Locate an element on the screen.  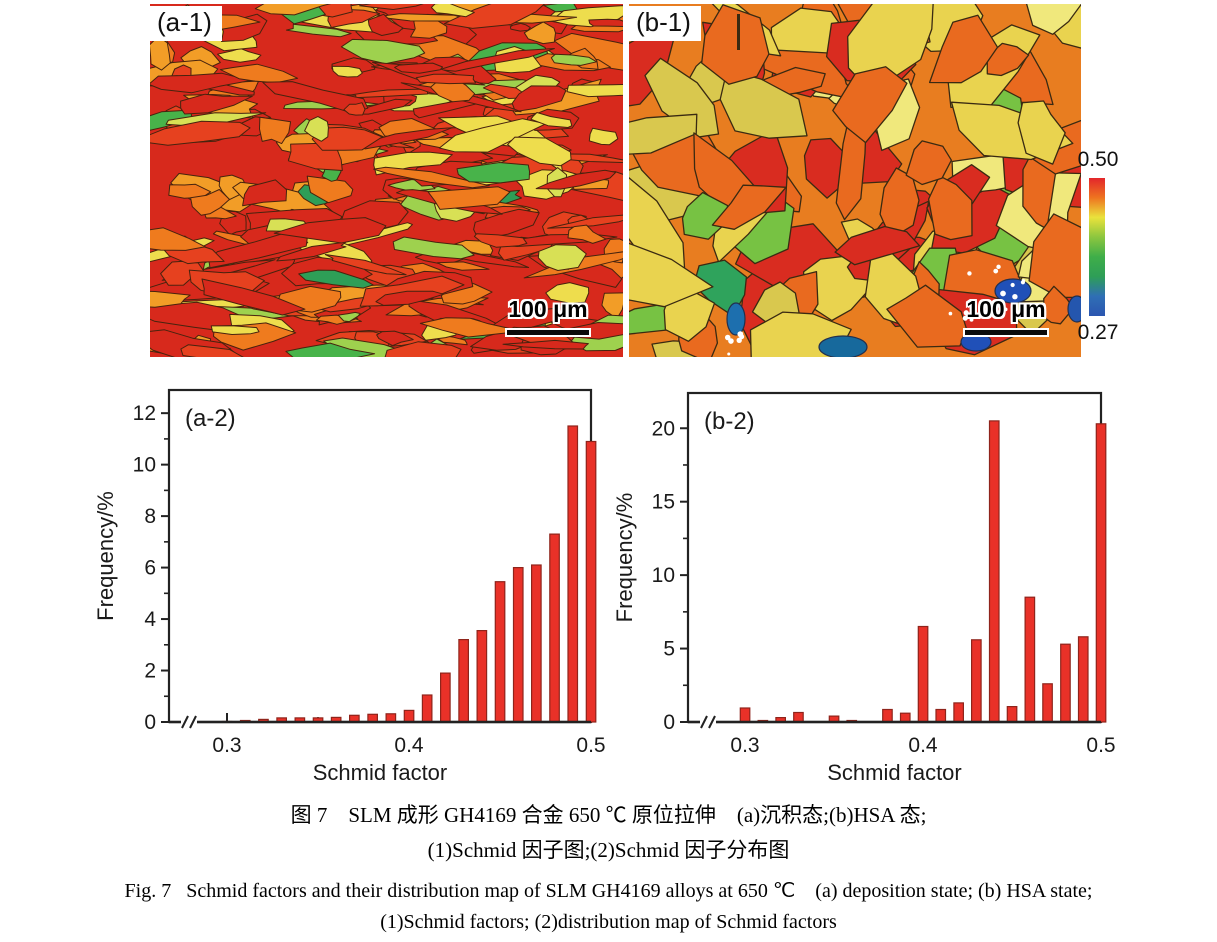
x-tick-label: 0.5 is located at coordinates (590, 745).